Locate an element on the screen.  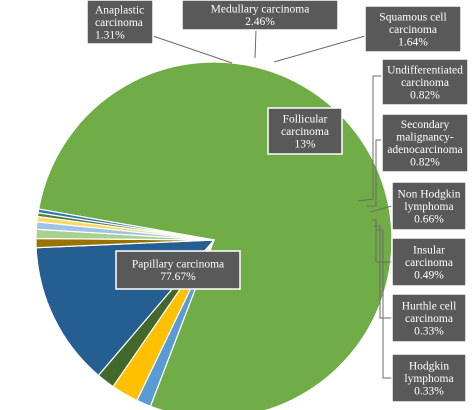
label-text-secondary: Secondary is located at coordinates (425, 125).